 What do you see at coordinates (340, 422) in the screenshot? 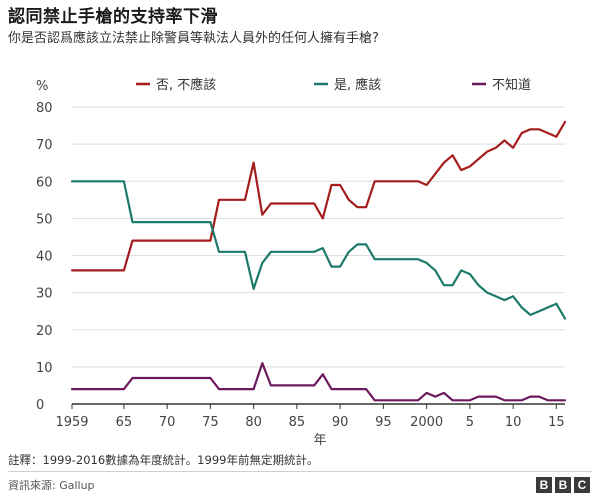
I see `x-tick-label: 90` at bounding box center [340, 422].